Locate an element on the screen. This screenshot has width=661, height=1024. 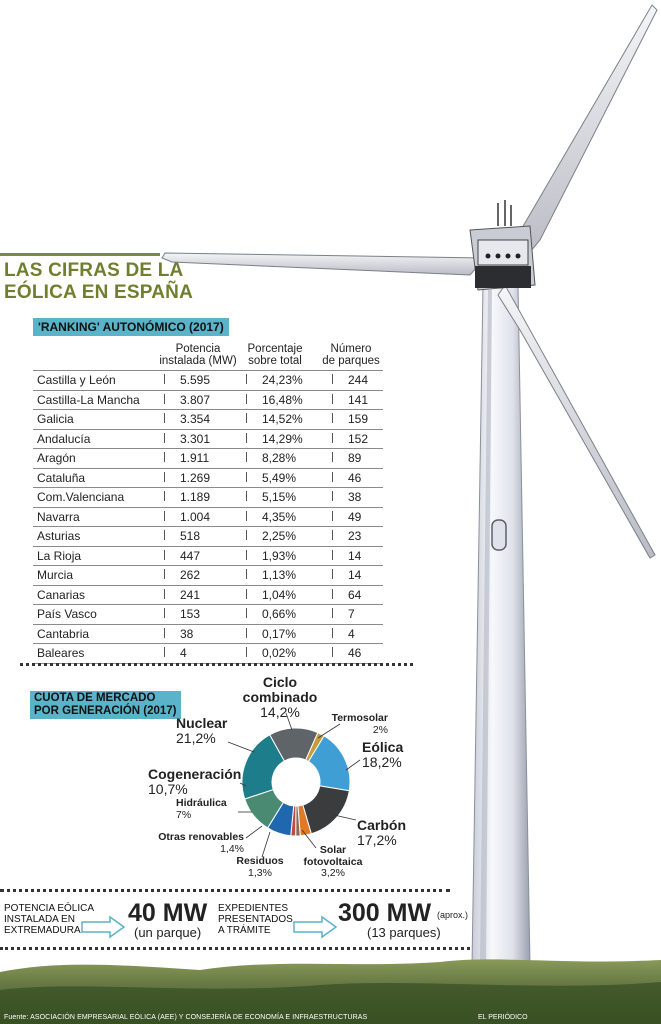
porcentaje-cell: 5,15% is located at coordinates (287, 497).